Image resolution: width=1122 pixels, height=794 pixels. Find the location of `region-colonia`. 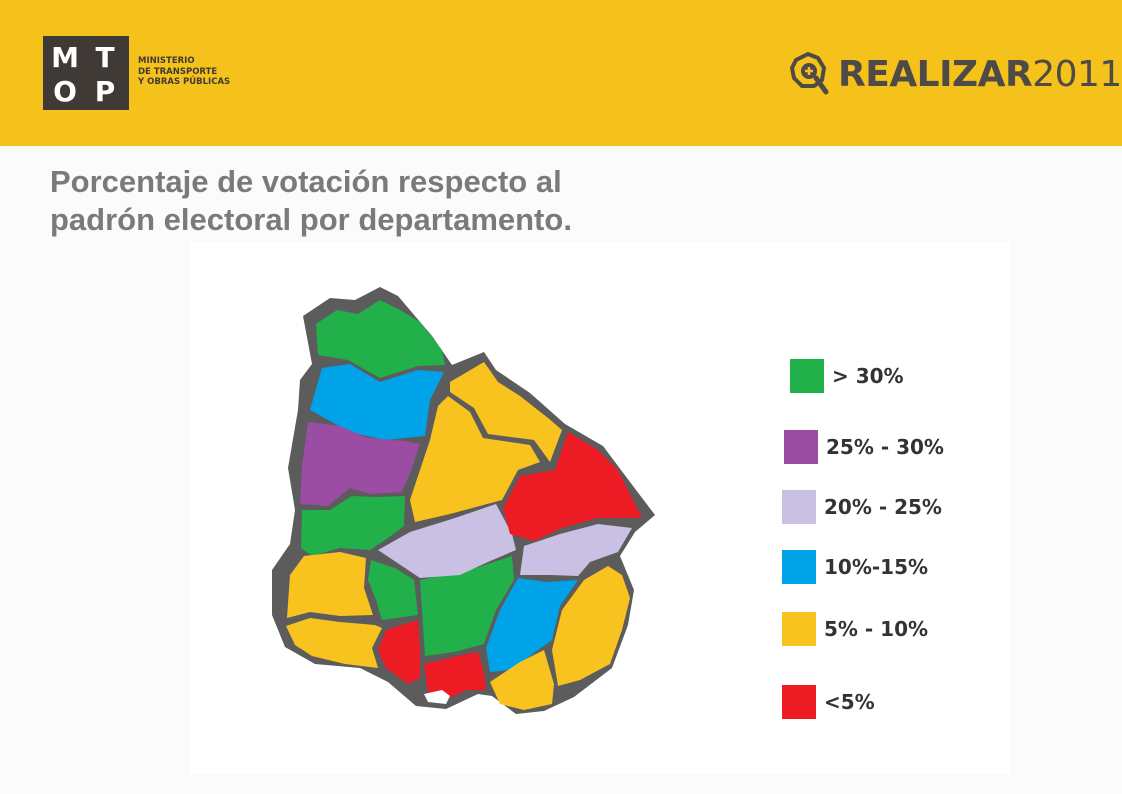

region-colonia is located at coordinates (334, 643).